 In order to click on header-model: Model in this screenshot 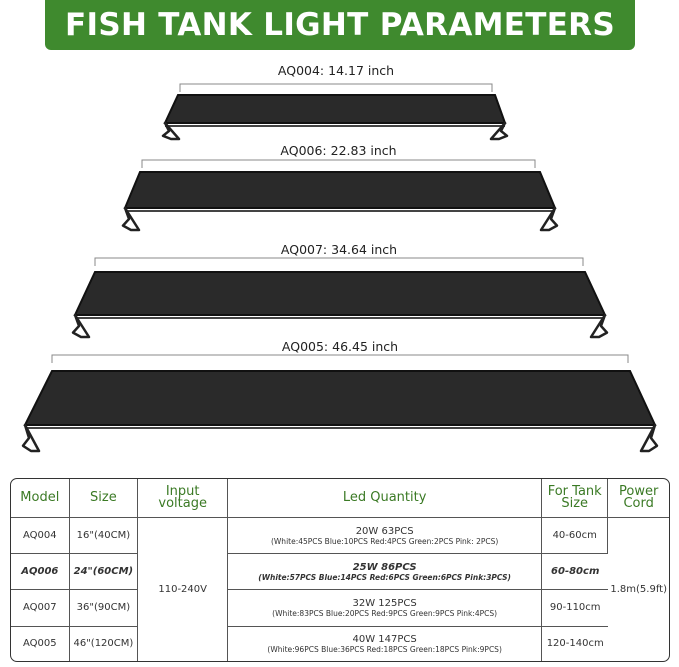, I will do `click(40, 498)`.